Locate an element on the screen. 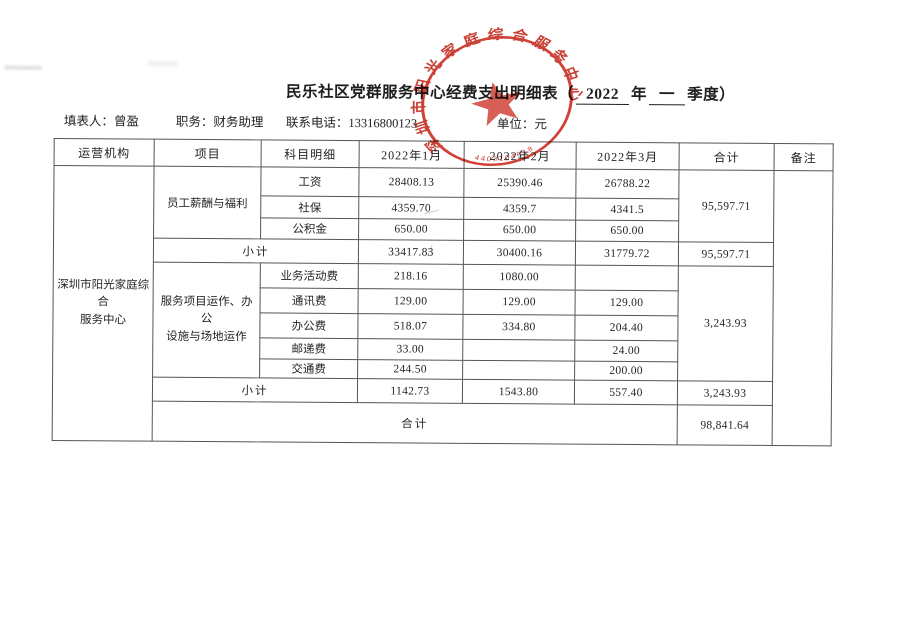 This screenshot has width=900, height=642. amount-cell: 24.00 is located at coordinates (626, 351).